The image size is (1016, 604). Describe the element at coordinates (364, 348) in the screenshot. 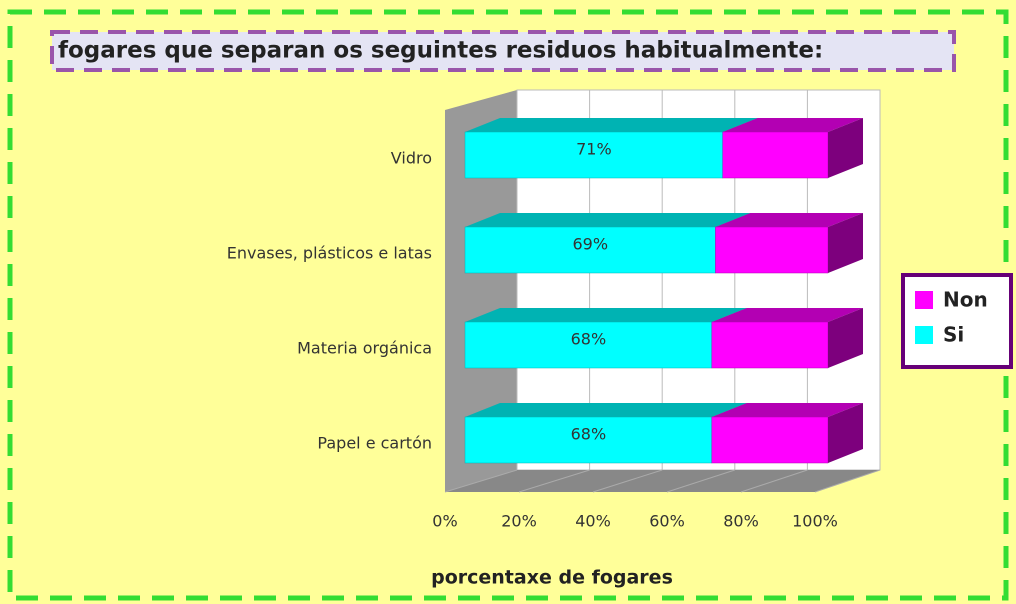

I see `y-tick-label: Materia orgánica` at that location.